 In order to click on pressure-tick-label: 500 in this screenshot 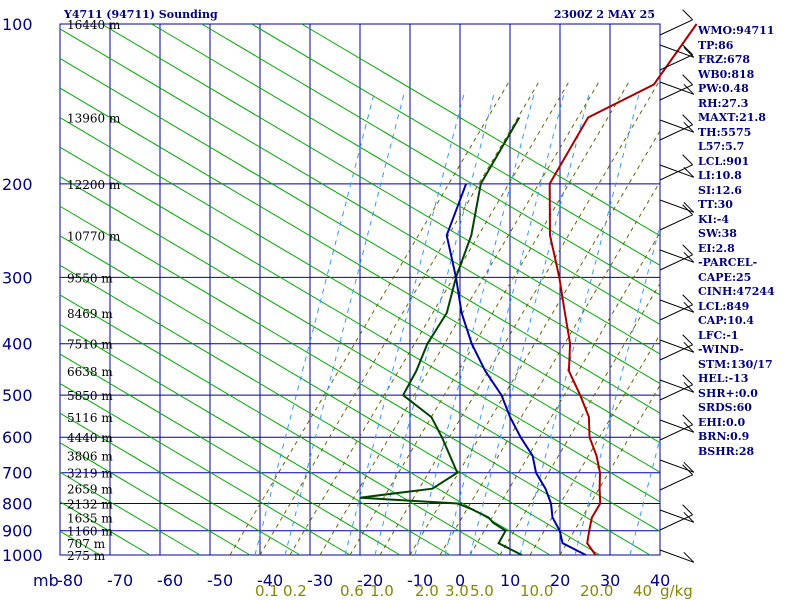, I will do `click(17, 395)`.